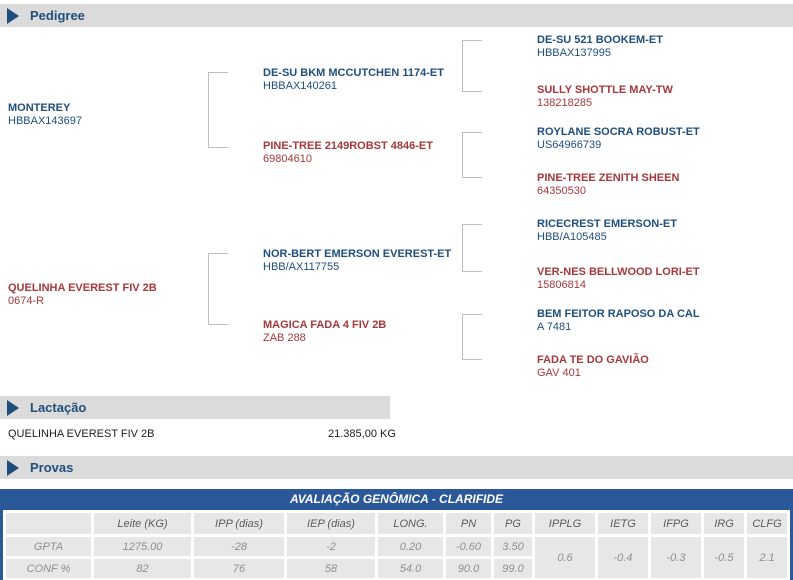 This screenshot has height=580, width=793. What do you see at coordinates (559, 373) in the screenshot?
I see `animal-id: GAV 401` at bounding box center [559, 373].